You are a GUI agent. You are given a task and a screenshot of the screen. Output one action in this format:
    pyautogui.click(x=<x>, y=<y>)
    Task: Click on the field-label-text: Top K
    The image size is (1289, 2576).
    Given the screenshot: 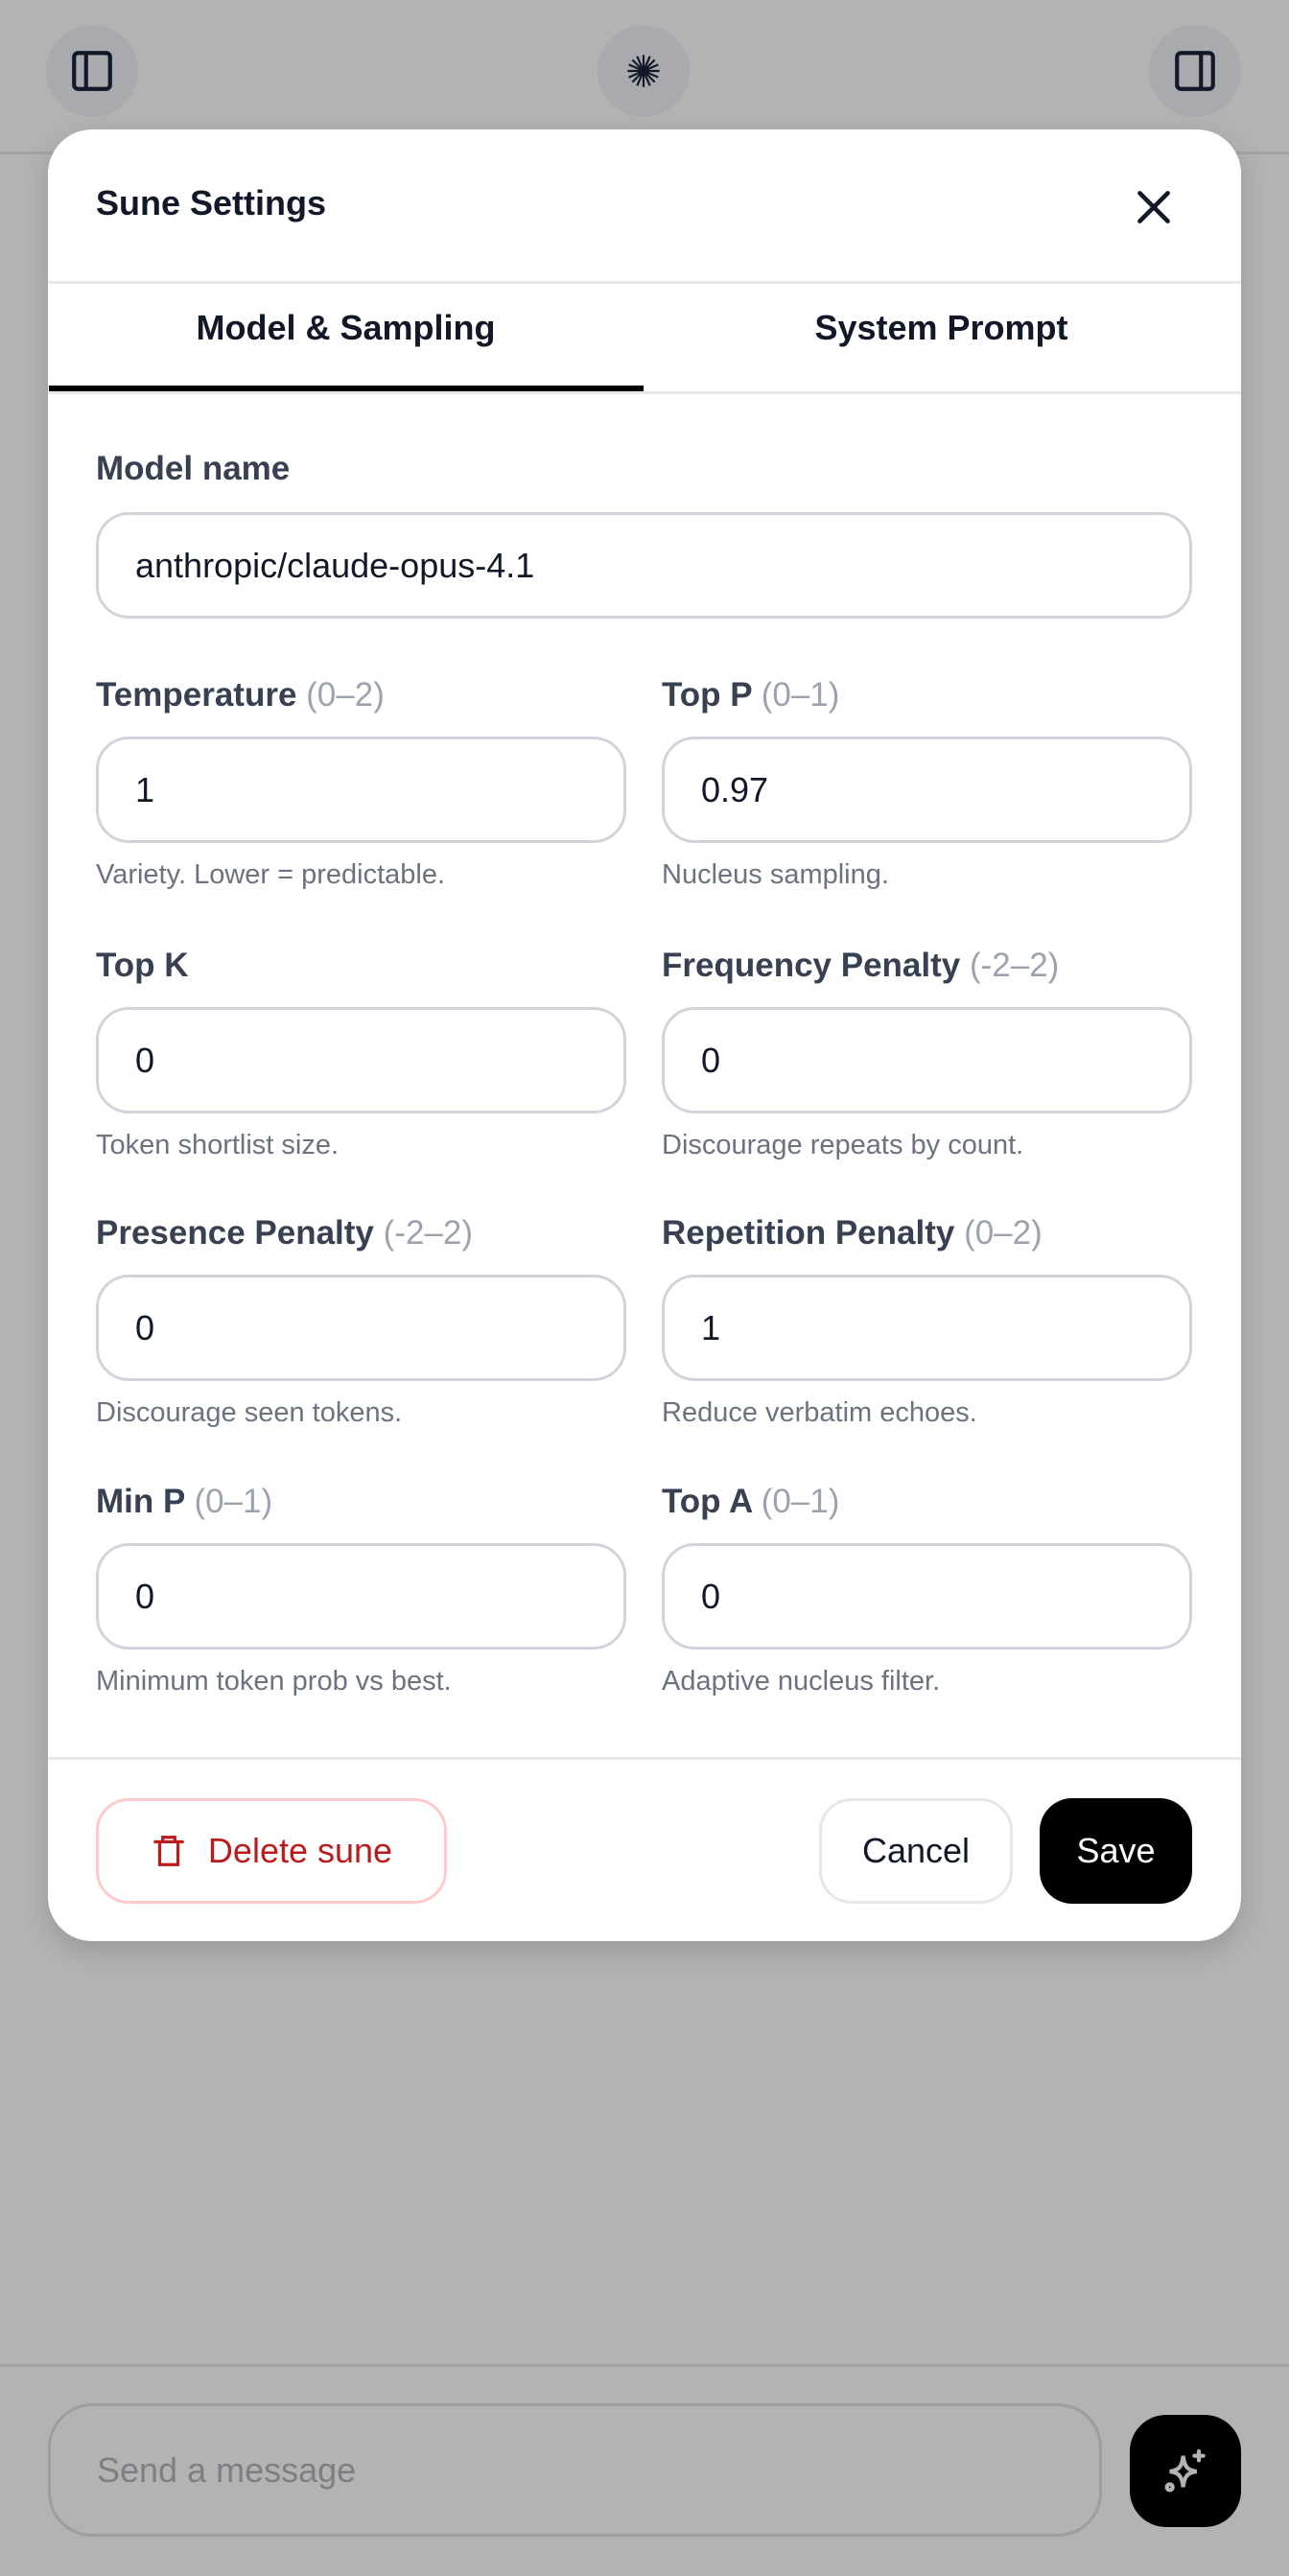 What is the action you would take?
    pyautogui.click(x=142, y=965)
    